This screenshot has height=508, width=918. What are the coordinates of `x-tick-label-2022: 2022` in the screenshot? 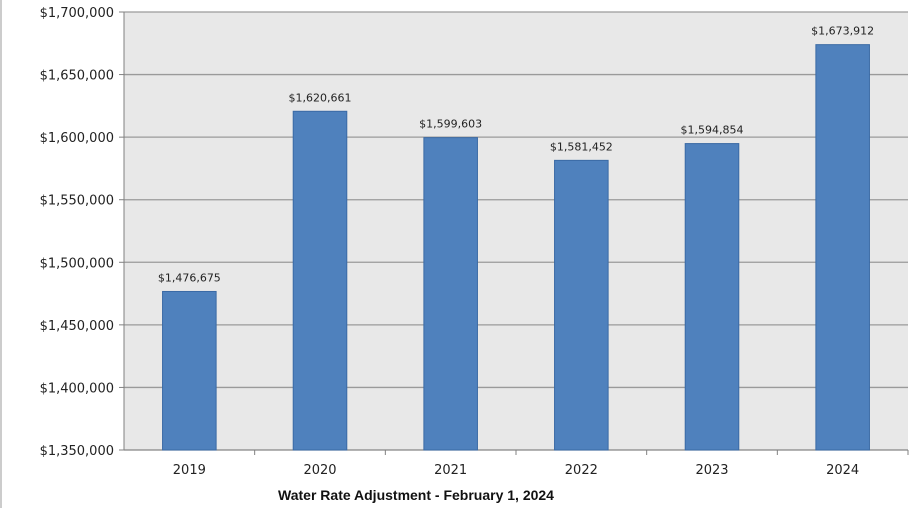 It's located at (581, 470).